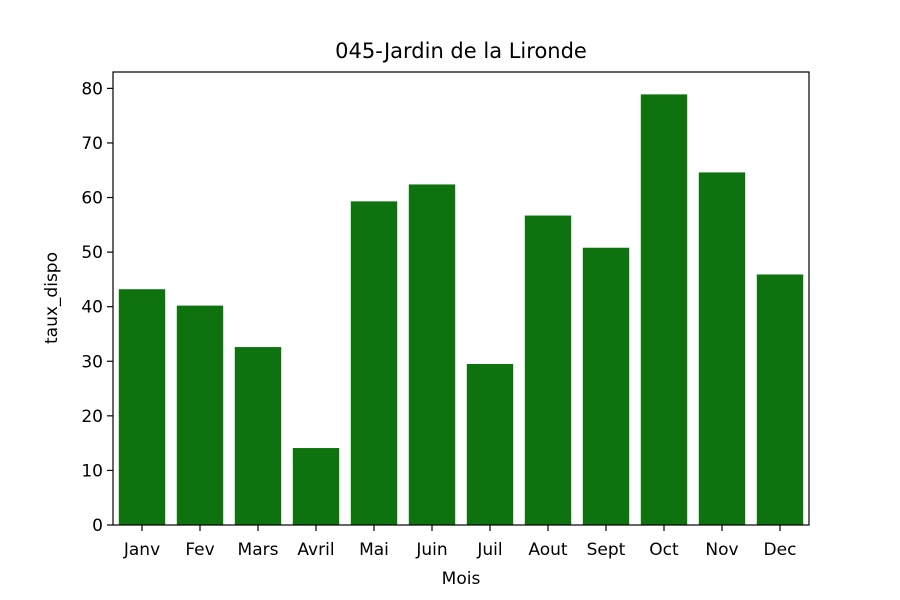 The width and height of the screenshot is (900, 600). I want to click on y-tick-label: 40, so click(92, 308).